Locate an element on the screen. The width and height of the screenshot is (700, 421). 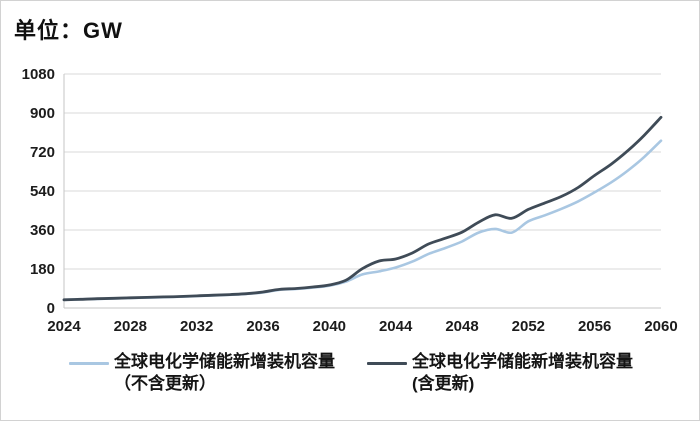
x-tick-label: 2052 is located at coordinates (528, 326).